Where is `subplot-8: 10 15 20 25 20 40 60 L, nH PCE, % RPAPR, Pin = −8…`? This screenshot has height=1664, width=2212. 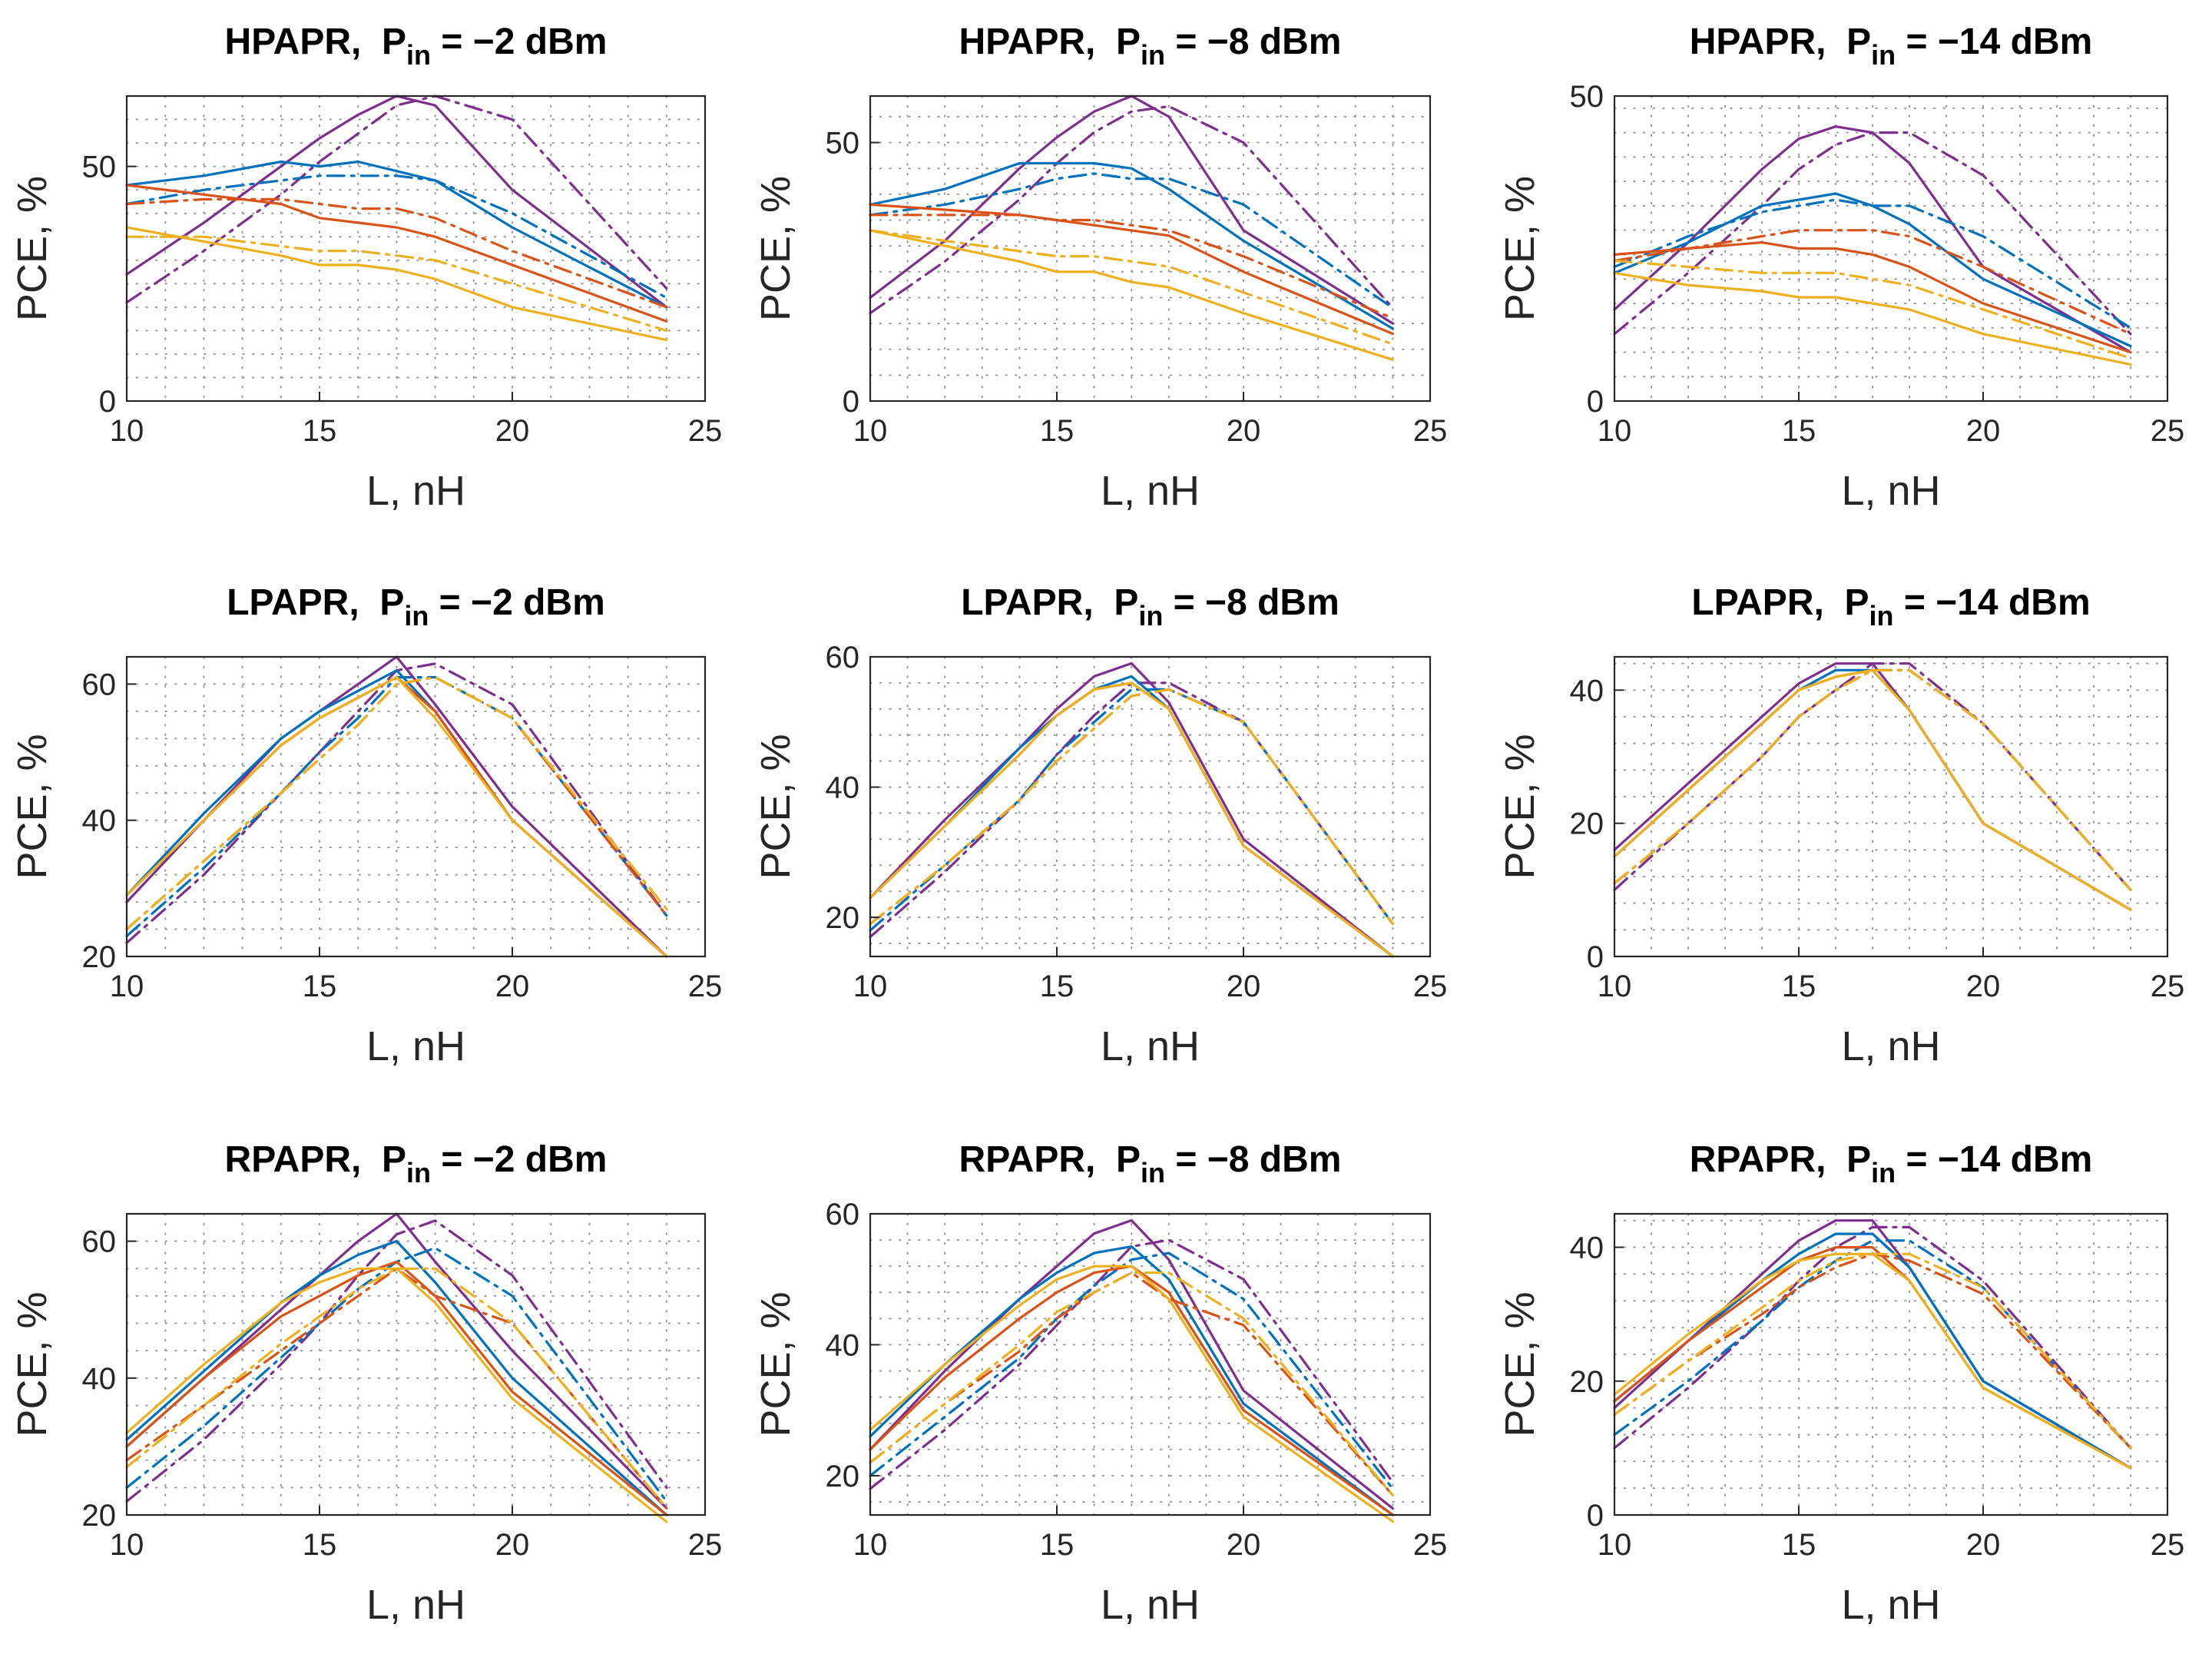
subplot-8: 10 15 20 25 20 40 60 L, nH PCE, % RPAPR, Pin = −8… is located at coordinates (1100, 1383).